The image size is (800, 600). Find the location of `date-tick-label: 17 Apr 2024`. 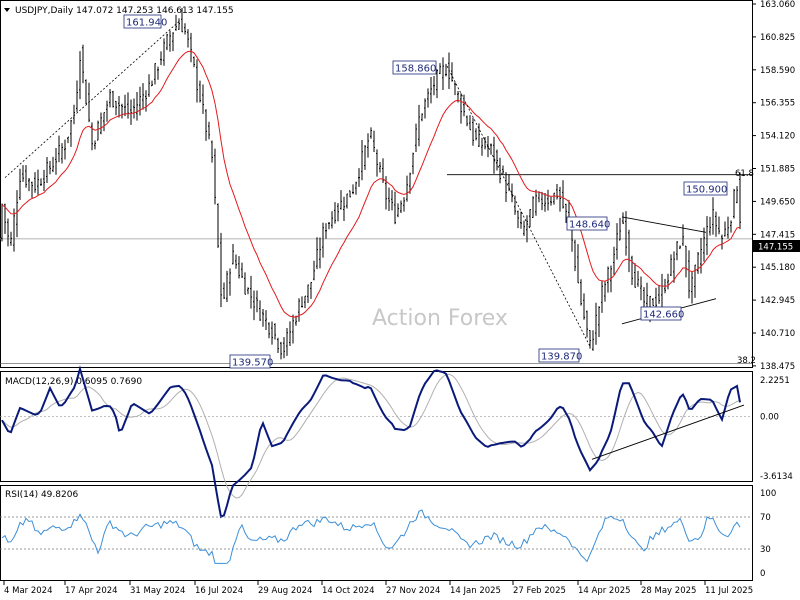

date-tick-label: 17 Apr 2024 is located at coordinates (91, 591).